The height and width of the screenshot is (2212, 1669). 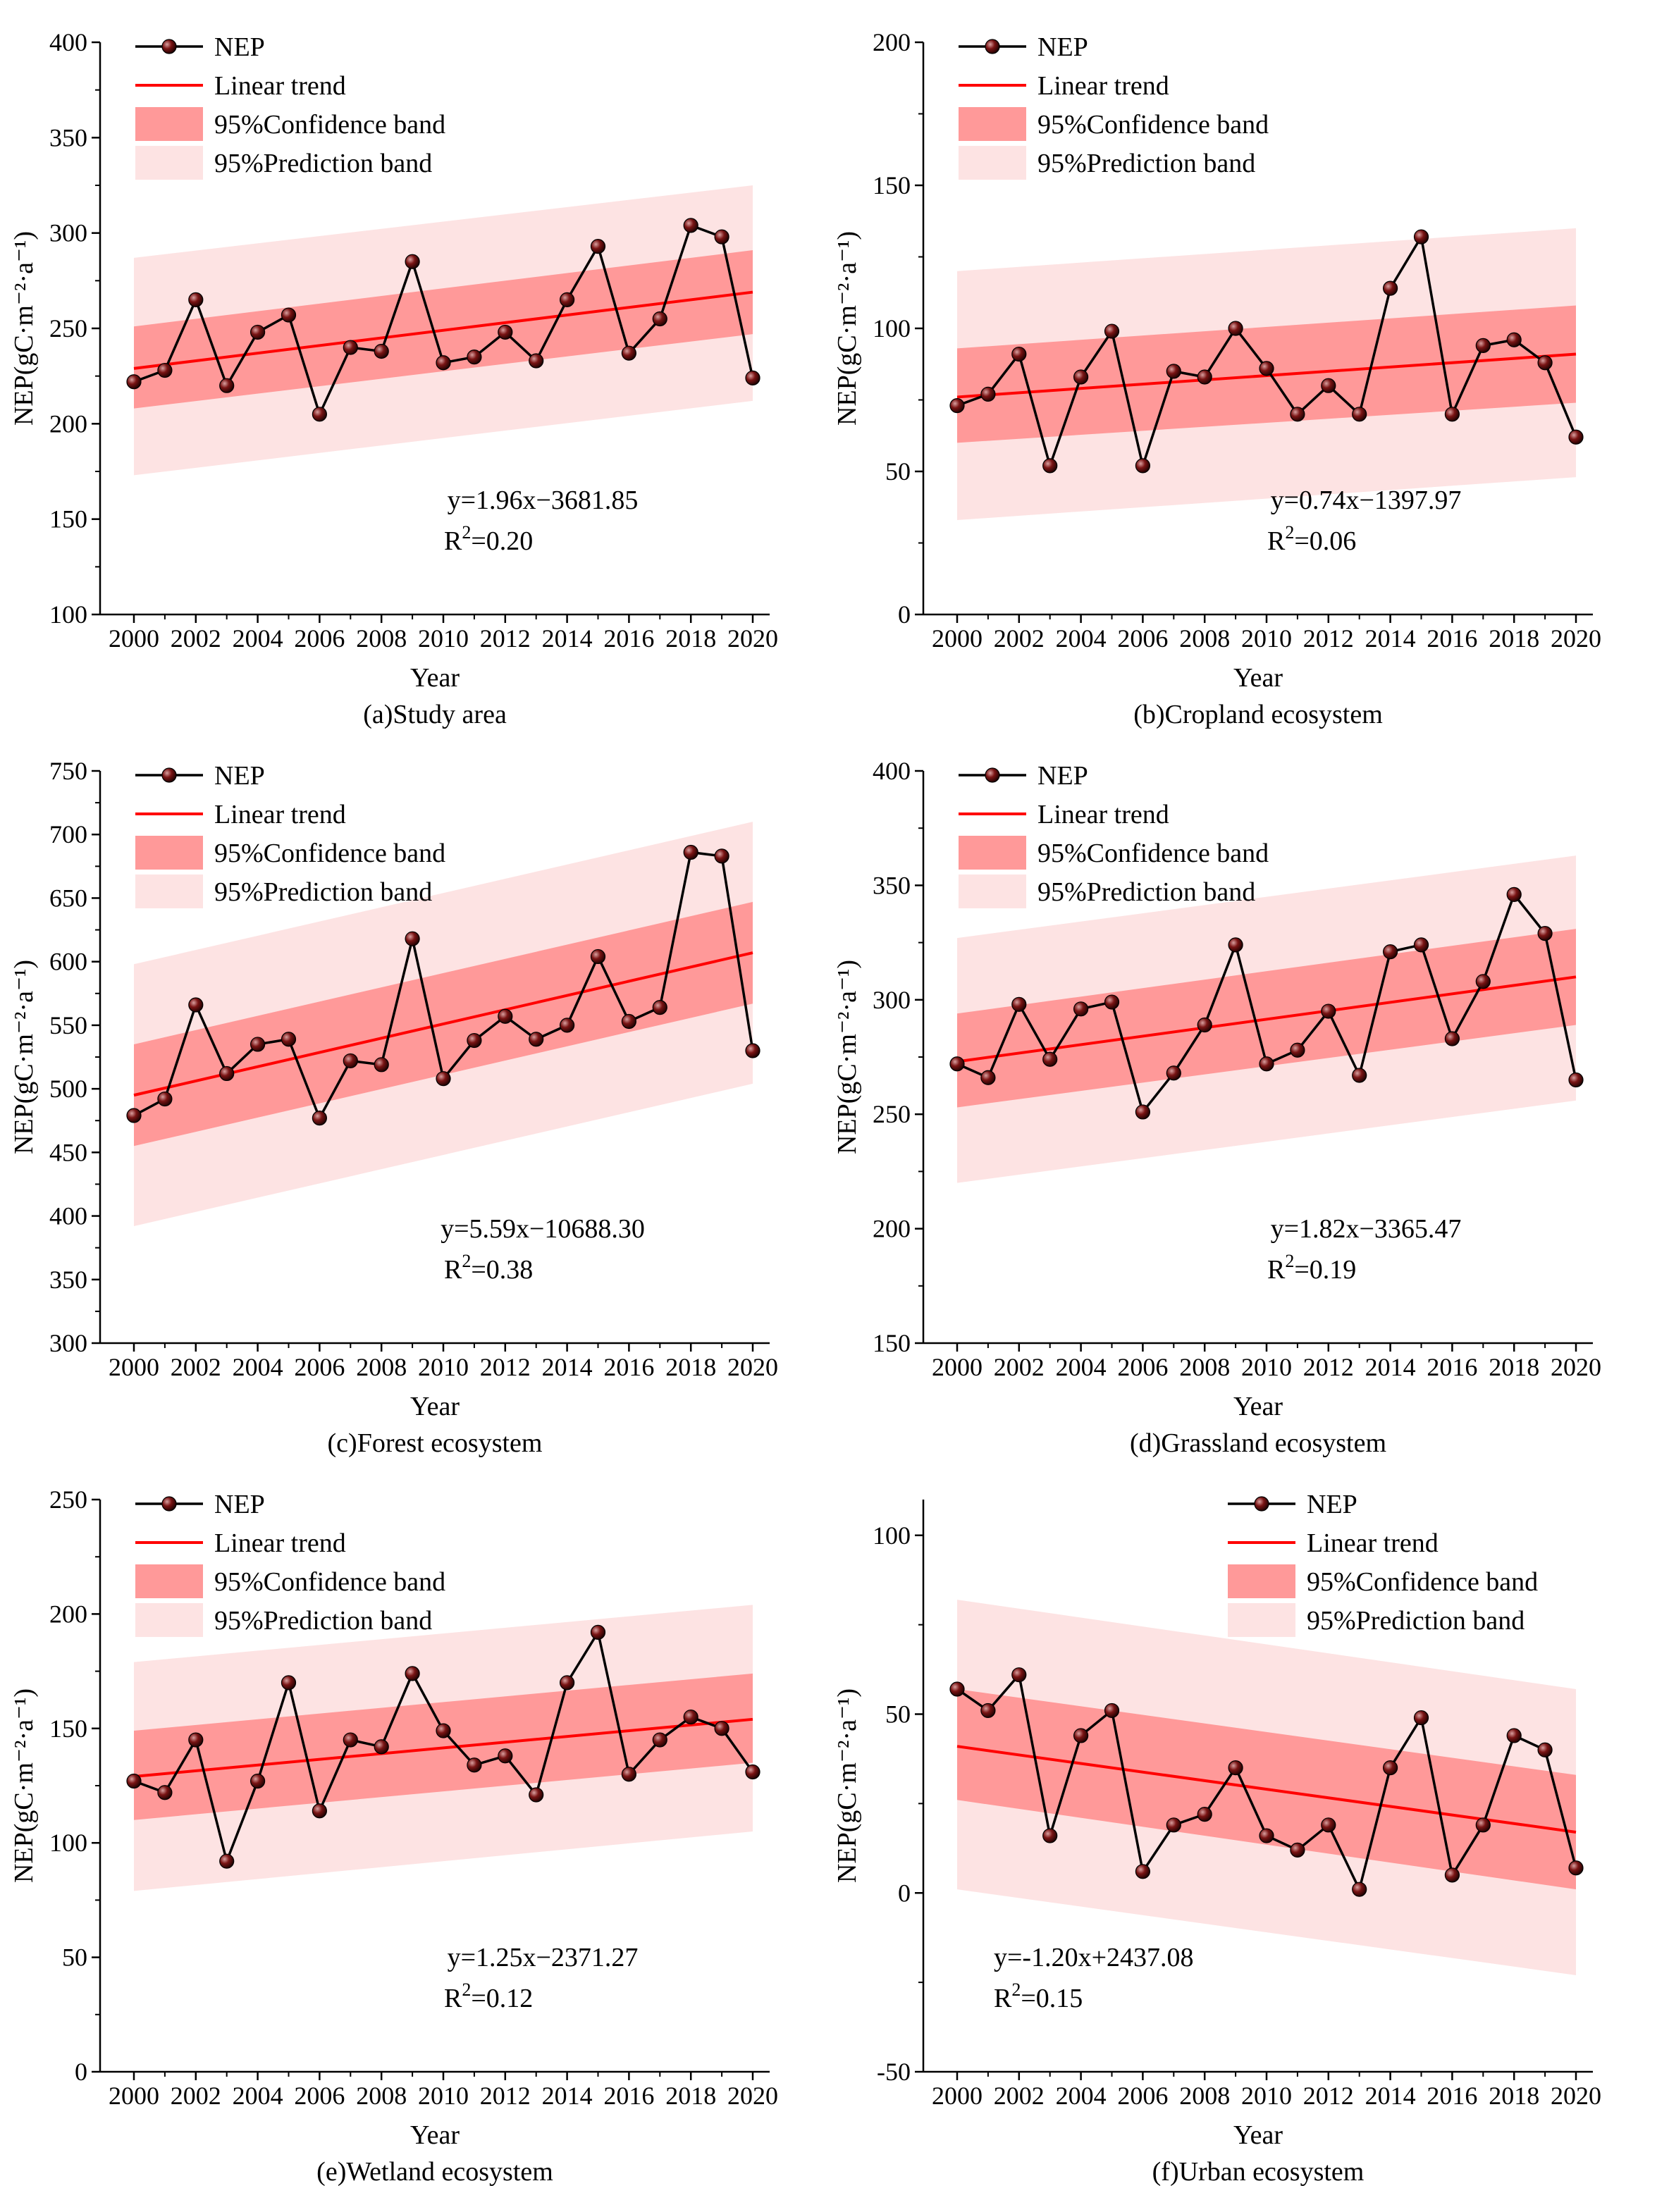 What do you see at coordinates (68, 1843) in the screenshot?
I see `y-tick-label: 100` at bounding box center [68, 1843].